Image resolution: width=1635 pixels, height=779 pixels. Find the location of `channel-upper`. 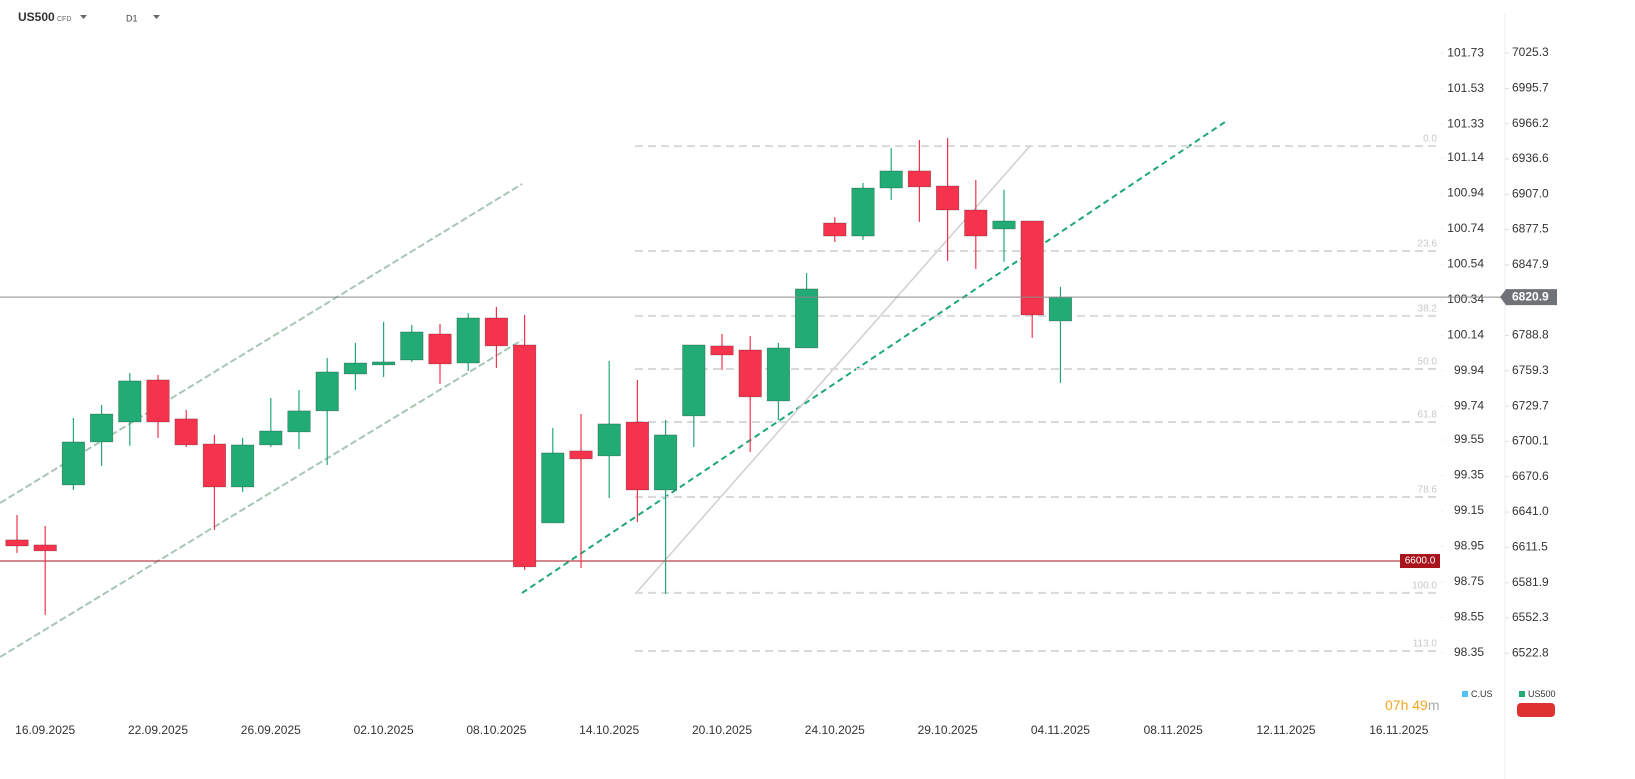

channel-upper is located at coordinates (261, 343).